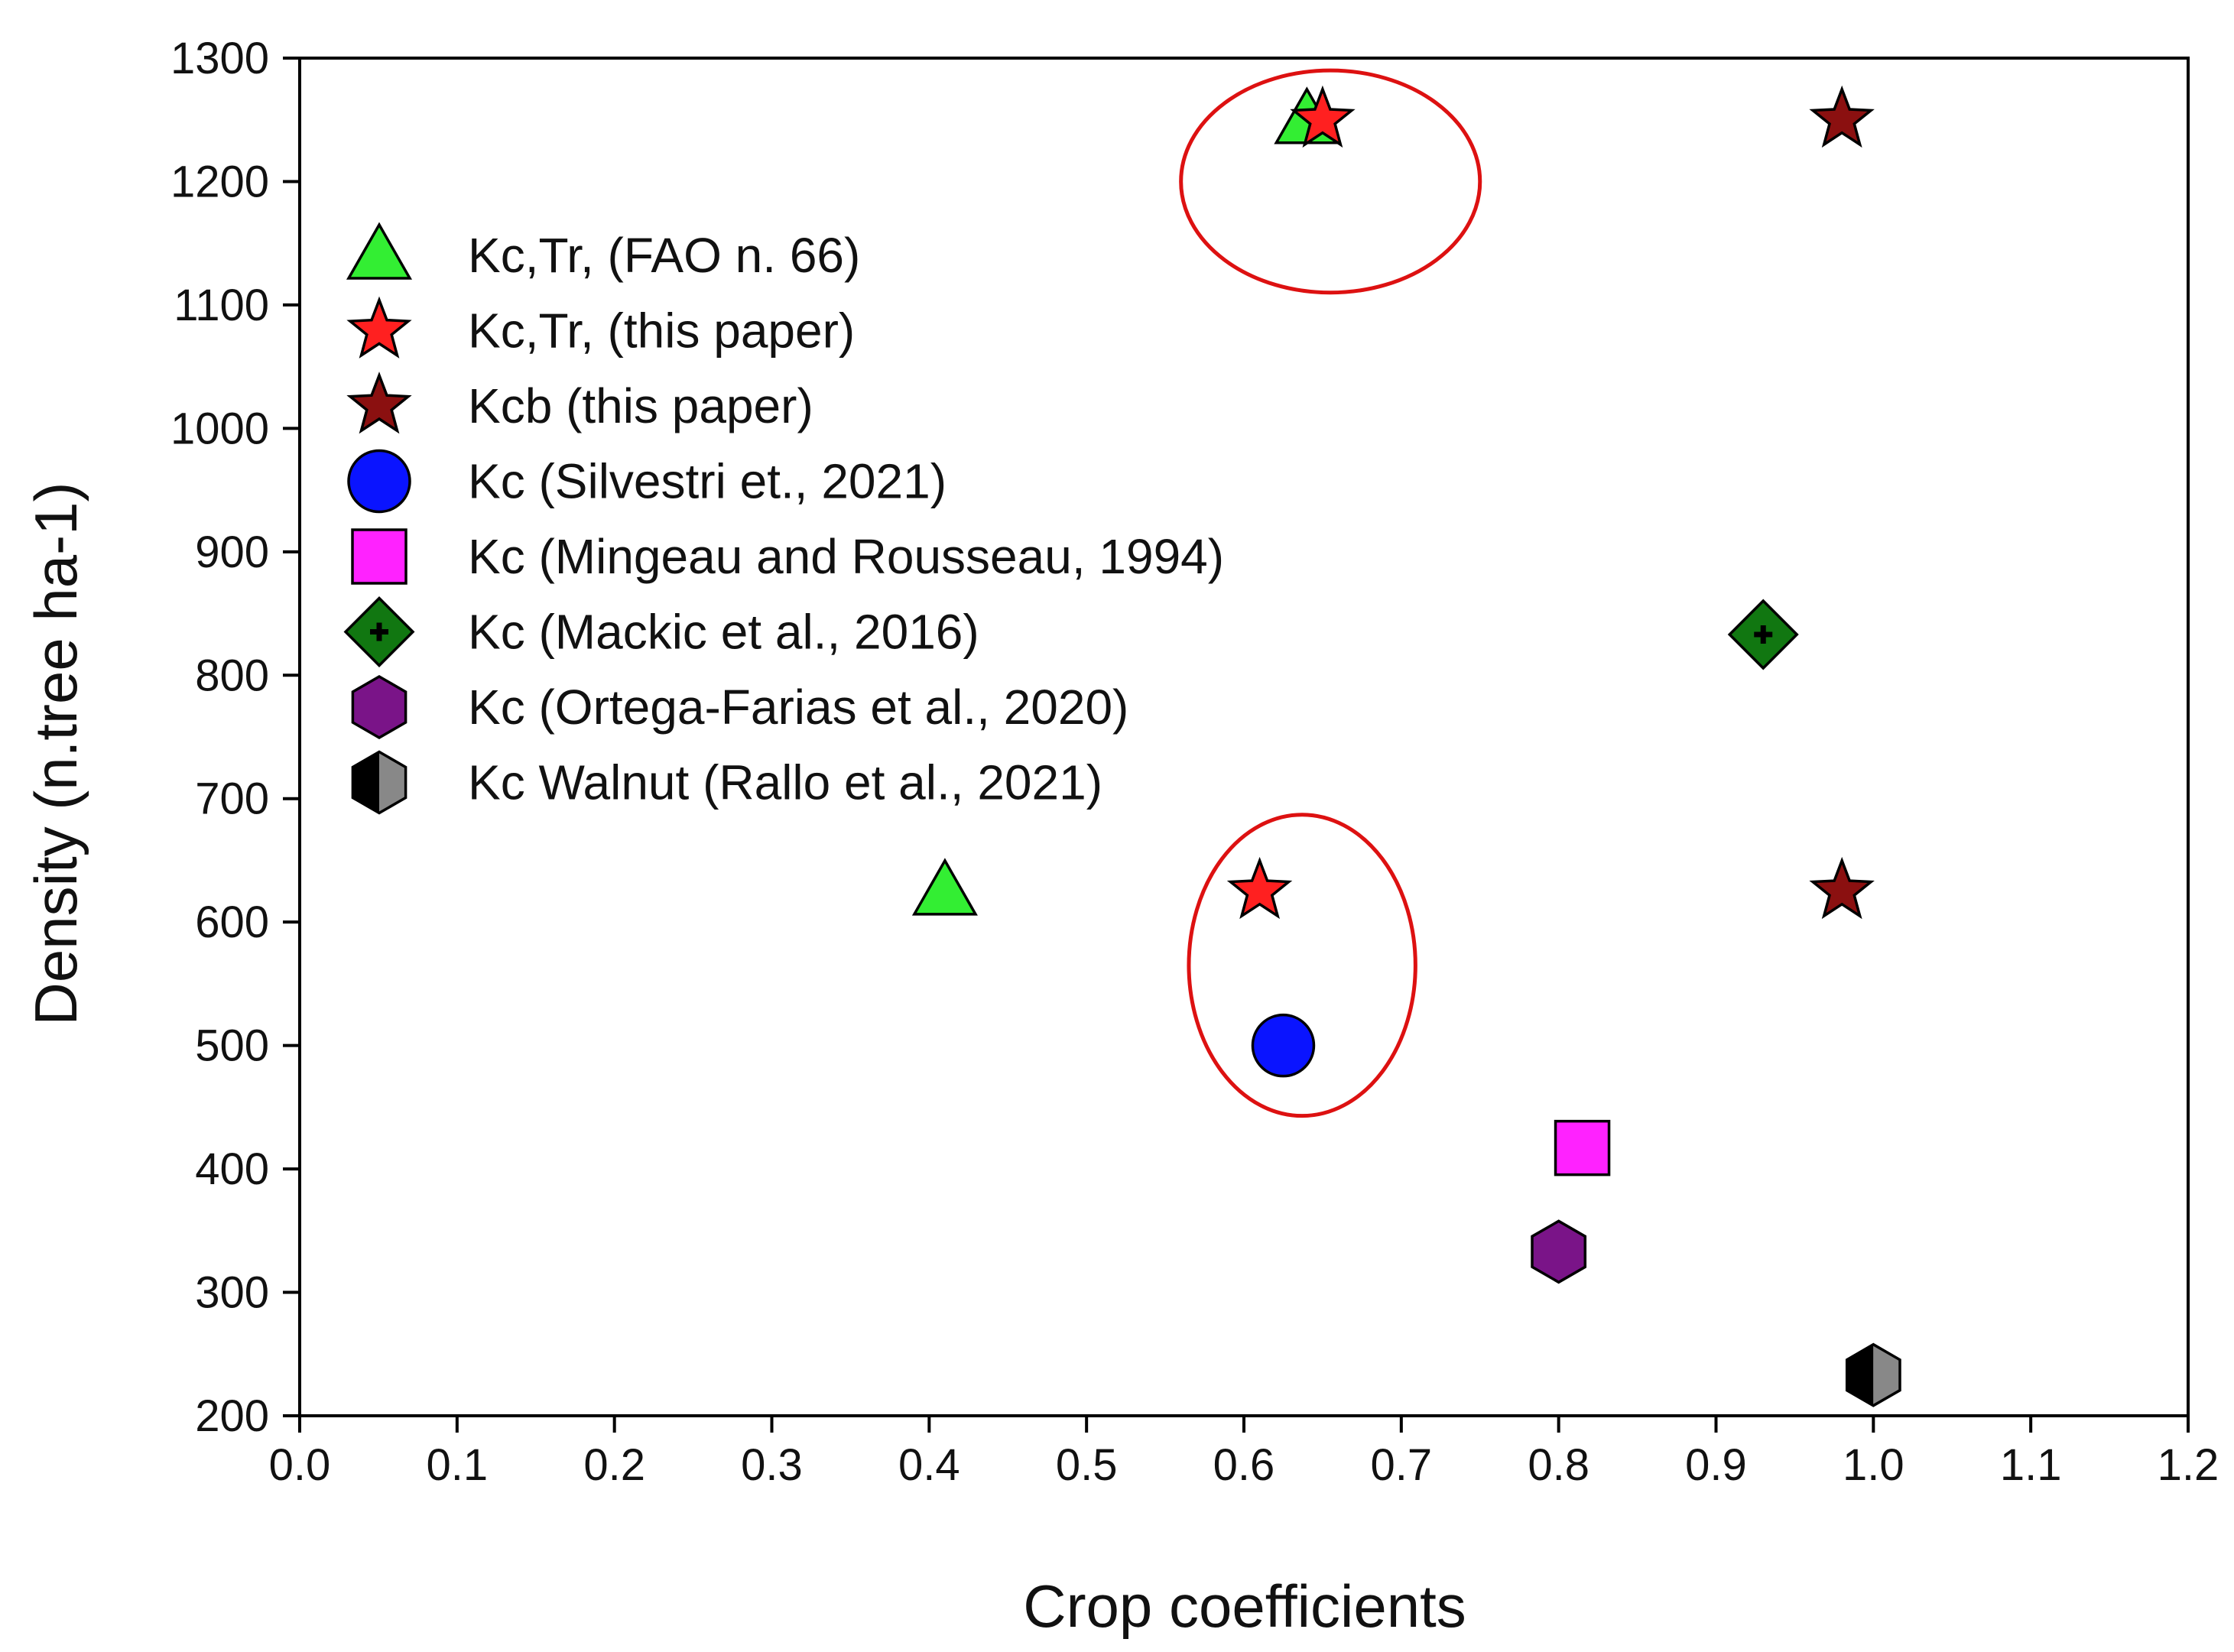  What do you see at coordinates (55, 754) in the screenshot?
I see `y-axis-title: Density (n.tree ha-1)` at bounding box center [55, 754].